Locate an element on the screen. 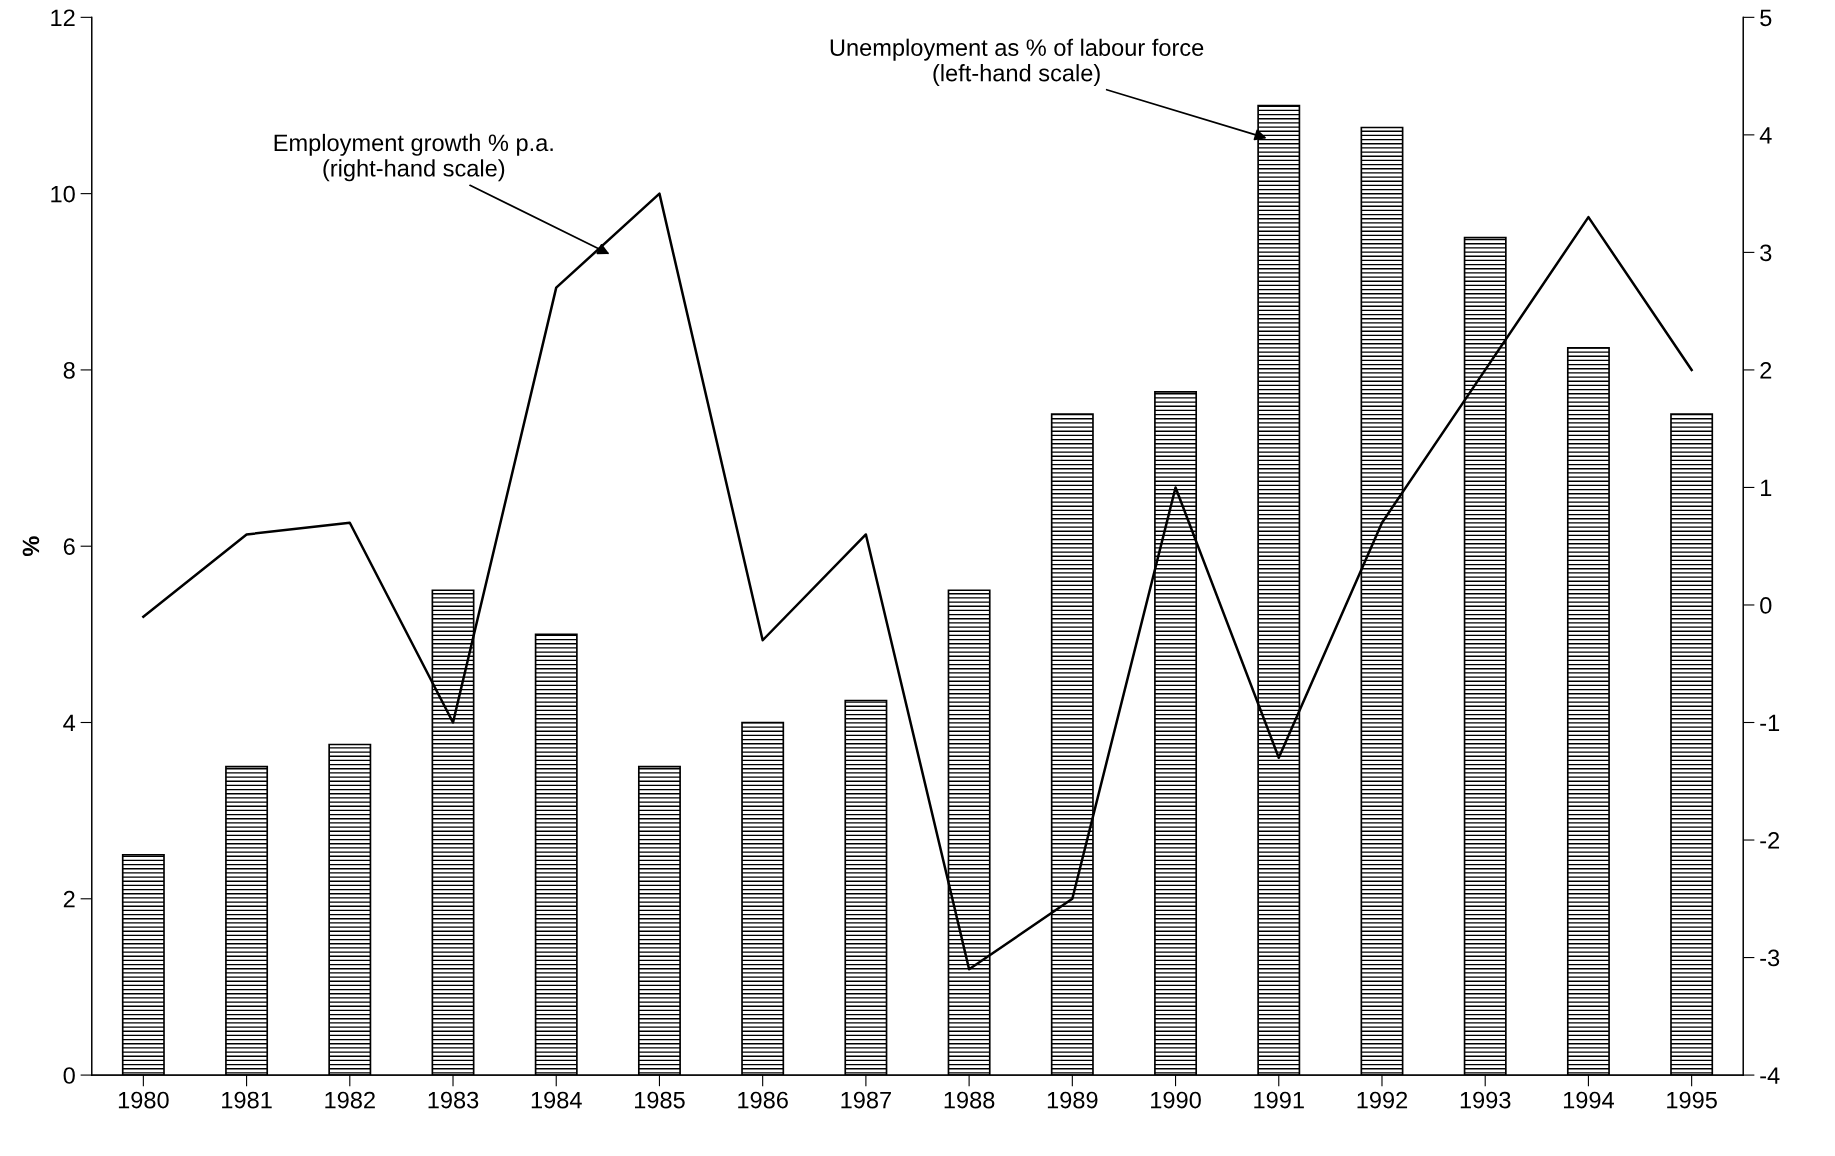 The width and height of the screenshot is (1835, 1156). y-tick-label: 2 is located at coordinates (69, 899).